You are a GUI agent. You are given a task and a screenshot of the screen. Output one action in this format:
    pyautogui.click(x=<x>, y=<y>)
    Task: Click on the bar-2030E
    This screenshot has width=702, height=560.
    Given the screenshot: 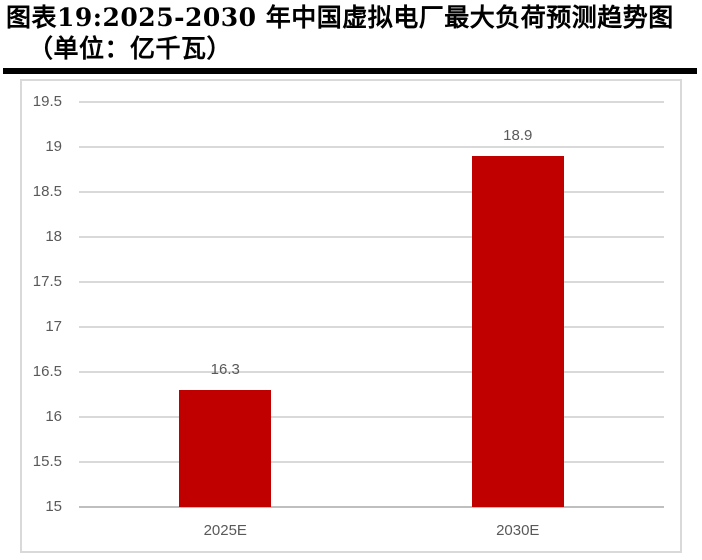 What is the action you would take?
    pyautogui.click(x=517, y=331)
    